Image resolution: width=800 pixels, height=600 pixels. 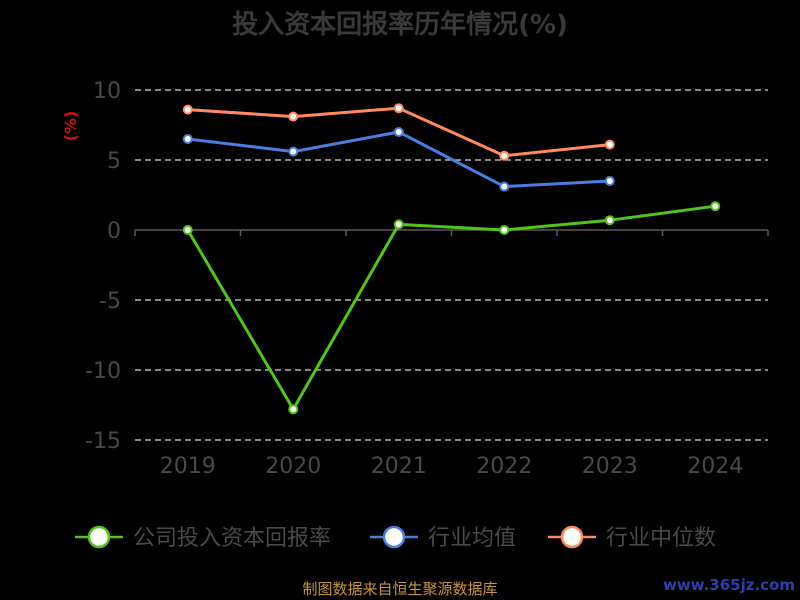 I want to click on x-tick-label: 2020, so click(x=293, y=466).